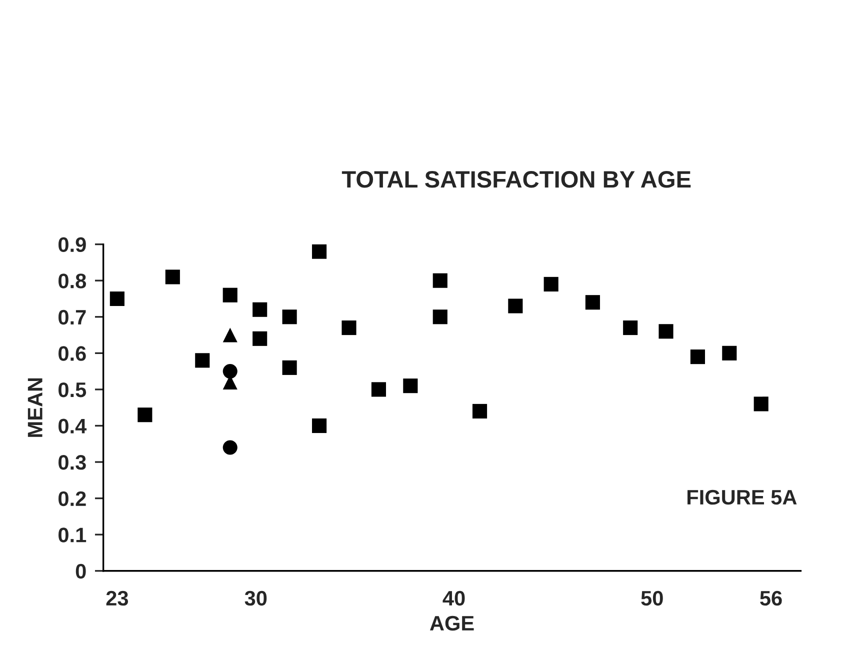 The height and width of the screenshot is (648, 861). What do you see at coordinates (72, 498) in the screenshot?
I see `y-tick-label: 0.2` at bounding box center [72, 498].